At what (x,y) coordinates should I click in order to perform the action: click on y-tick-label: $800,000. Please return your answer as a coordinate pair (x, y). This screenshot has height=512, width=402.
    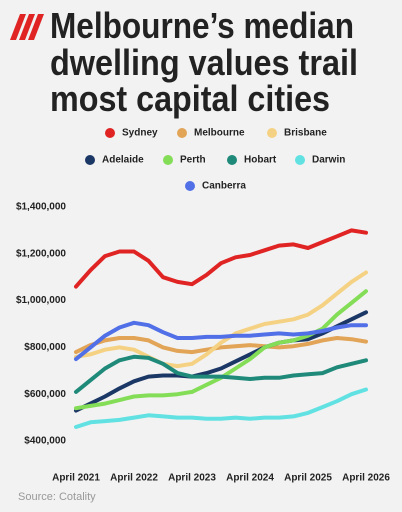
    Looking at the image, I should click on (45, 347).